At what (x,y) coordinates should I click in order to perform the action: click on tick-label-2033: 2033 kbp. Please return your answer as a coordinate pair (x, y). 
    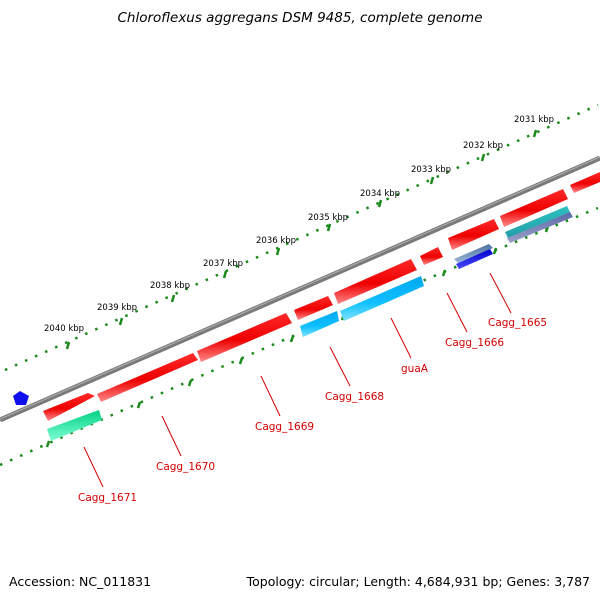
    Looking at the image, I should click on (431, 170).